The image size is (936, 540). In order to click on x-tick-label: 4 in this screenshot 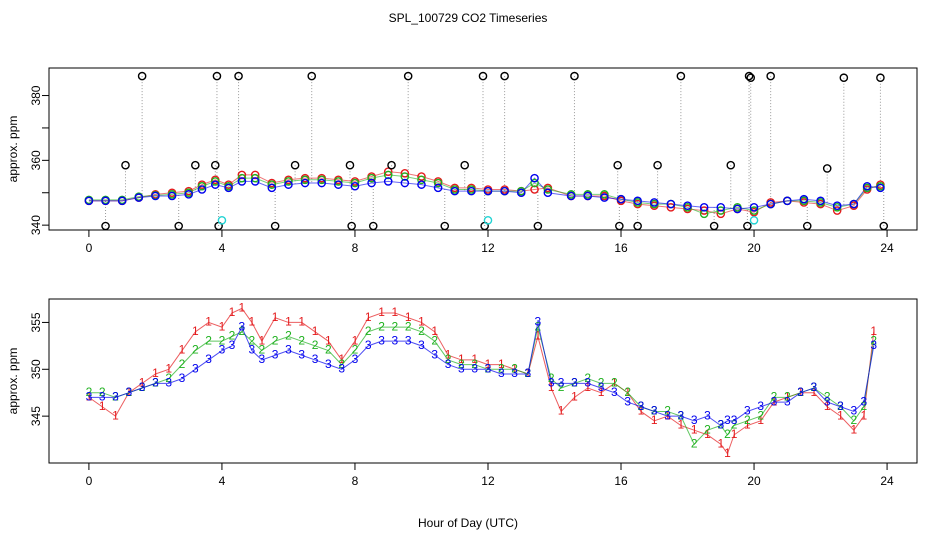, I will do `click(222, 248)`.